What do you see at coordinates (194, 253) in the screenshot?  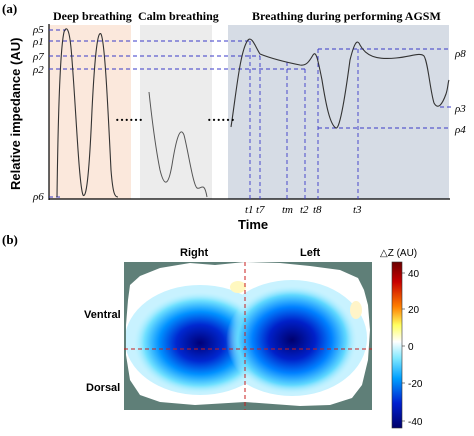 I see `right-label: Right` at bounding box center [194, 253].